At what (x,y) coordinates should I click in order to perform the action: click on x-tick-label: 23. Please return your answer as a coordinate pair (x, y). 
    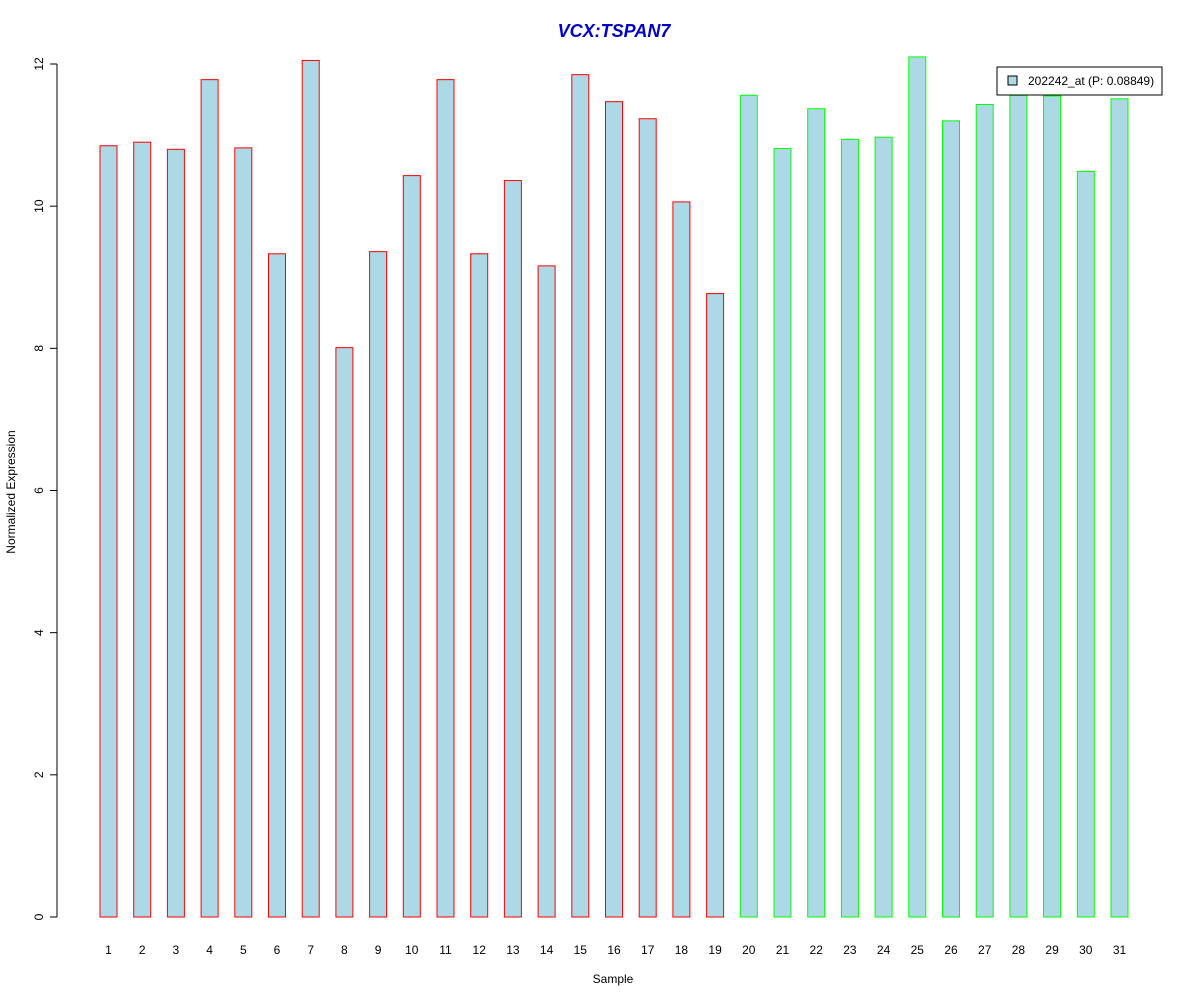
    Looking at the image, I should click on (850, 950).